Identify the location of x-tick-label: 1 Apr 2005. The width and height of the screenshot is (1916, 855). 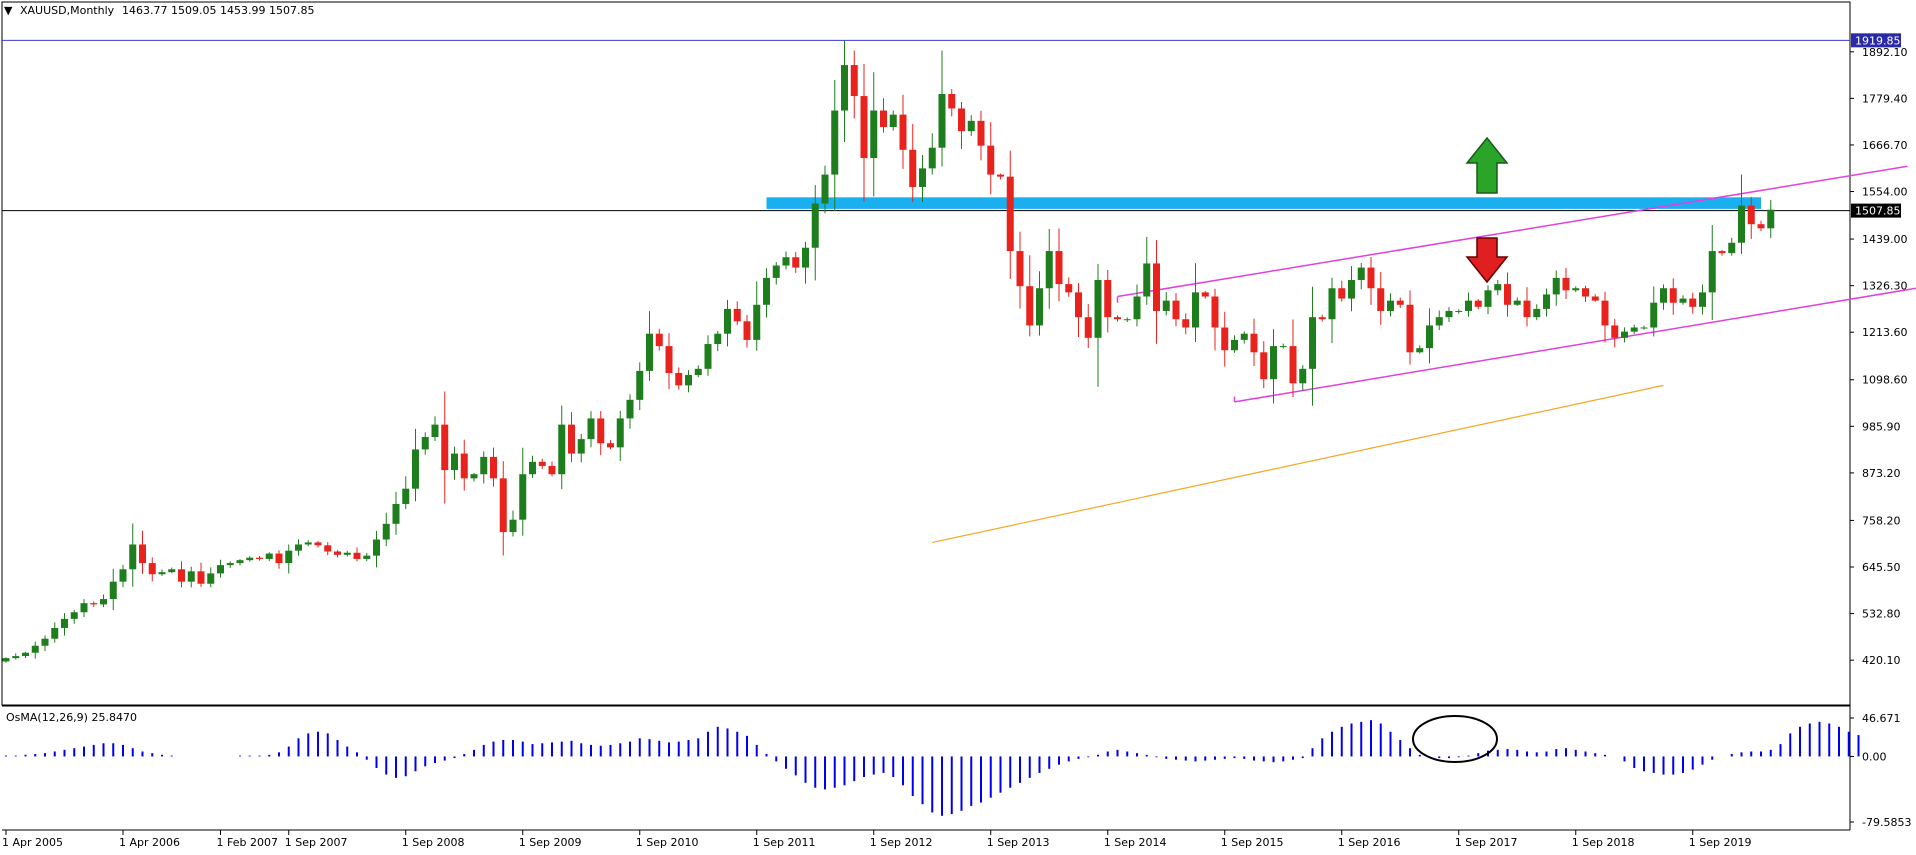
(32, 842).